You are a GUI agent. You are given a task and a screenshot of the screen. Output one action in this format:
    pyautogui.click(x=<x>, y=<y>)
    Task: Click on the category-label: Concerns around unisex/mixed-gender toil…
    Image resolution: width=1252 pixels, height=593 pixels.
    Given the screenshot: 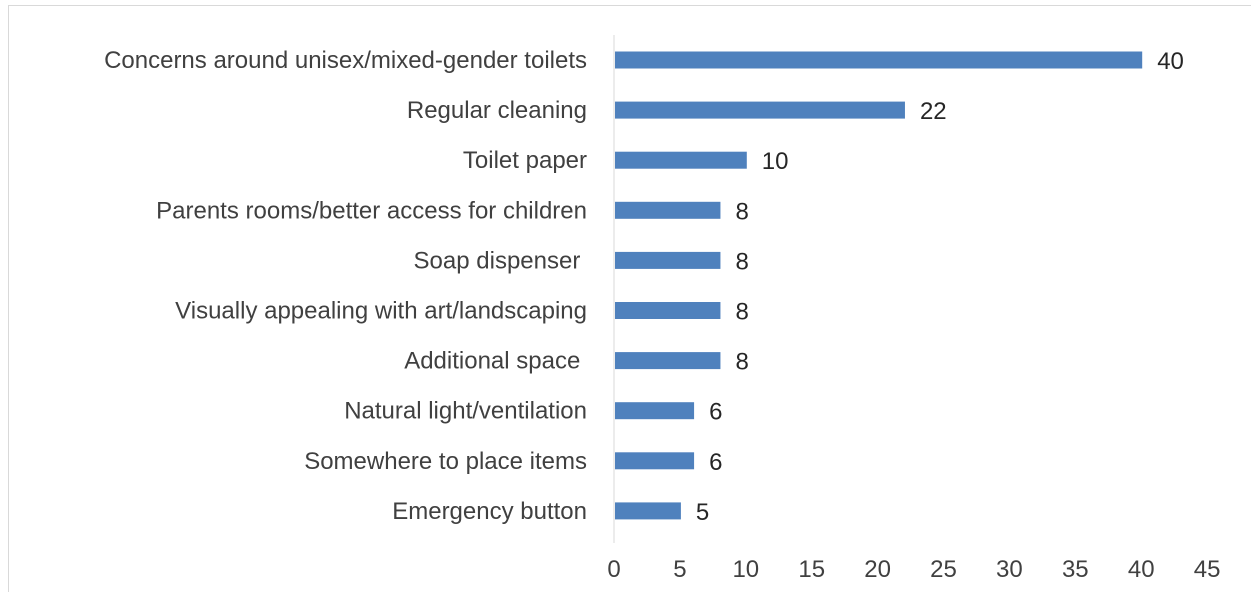 What is the action you would take?
    pyautogui.click(x=345, y=60)
    